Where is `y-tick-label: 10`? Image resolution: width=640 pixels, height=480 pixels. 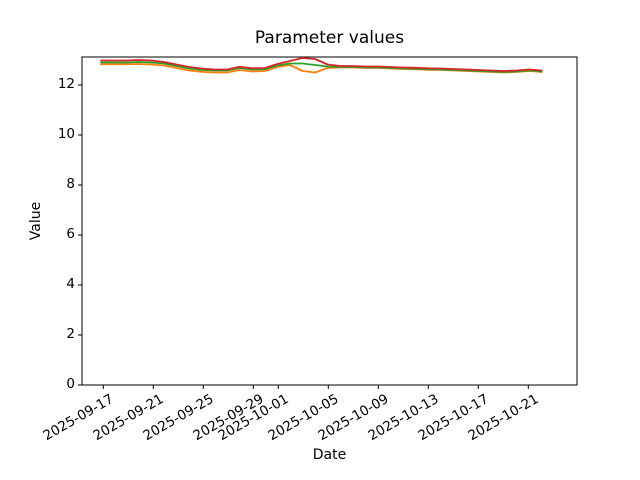 y-tick-label: 10 is located at coordinates (66, 134).